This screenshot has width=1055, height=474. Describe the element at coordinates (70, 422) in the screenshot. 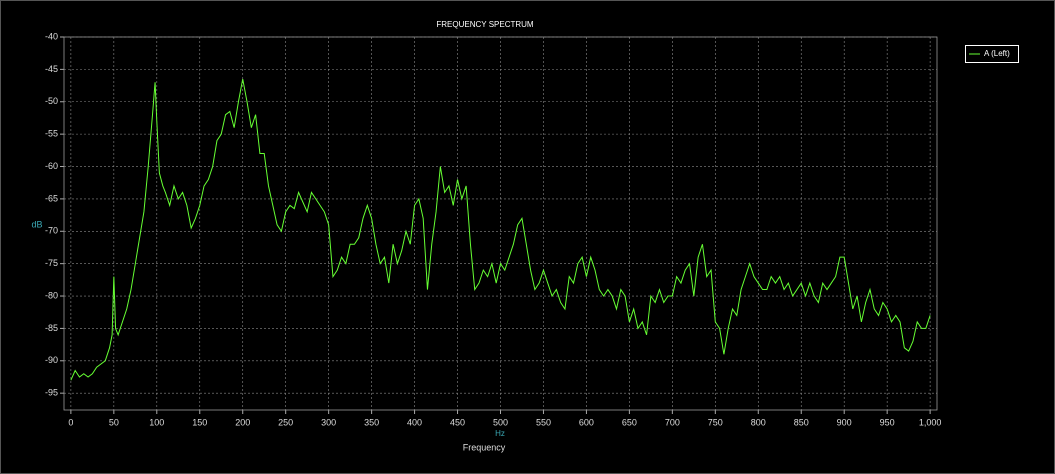

I see `x-tick-label: 0` at that location.